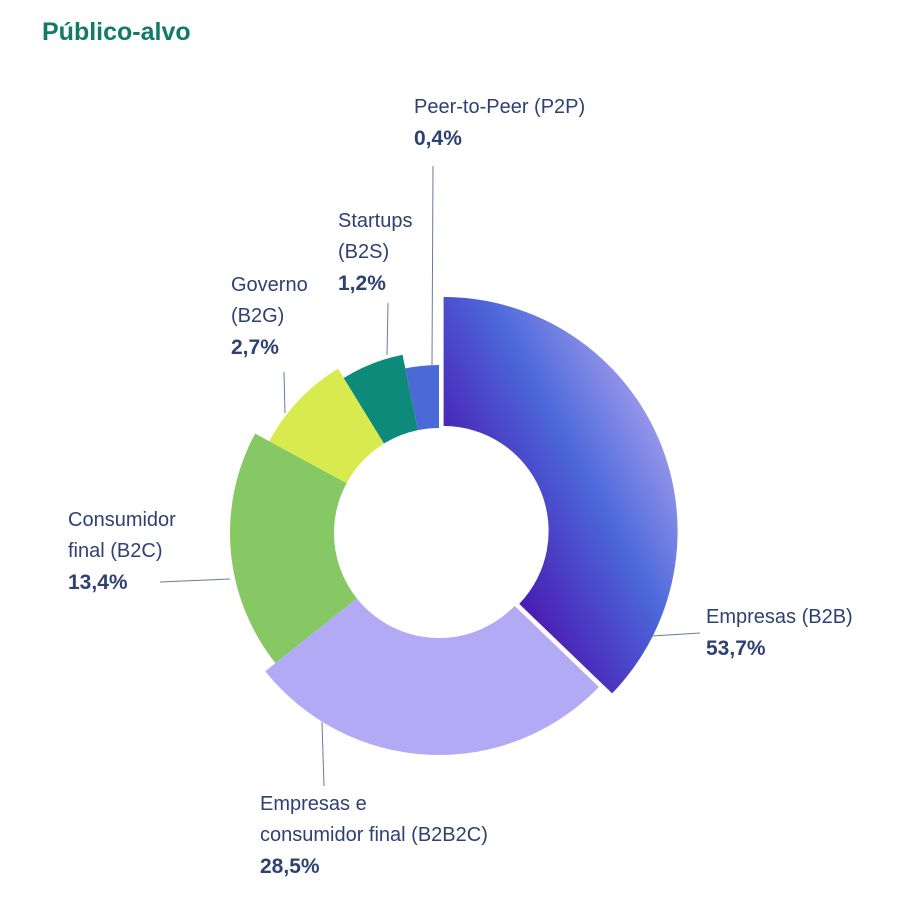  Describe the element at coordinates (375, 221) in the screenshot. I see `label-name: Startups` at that location.